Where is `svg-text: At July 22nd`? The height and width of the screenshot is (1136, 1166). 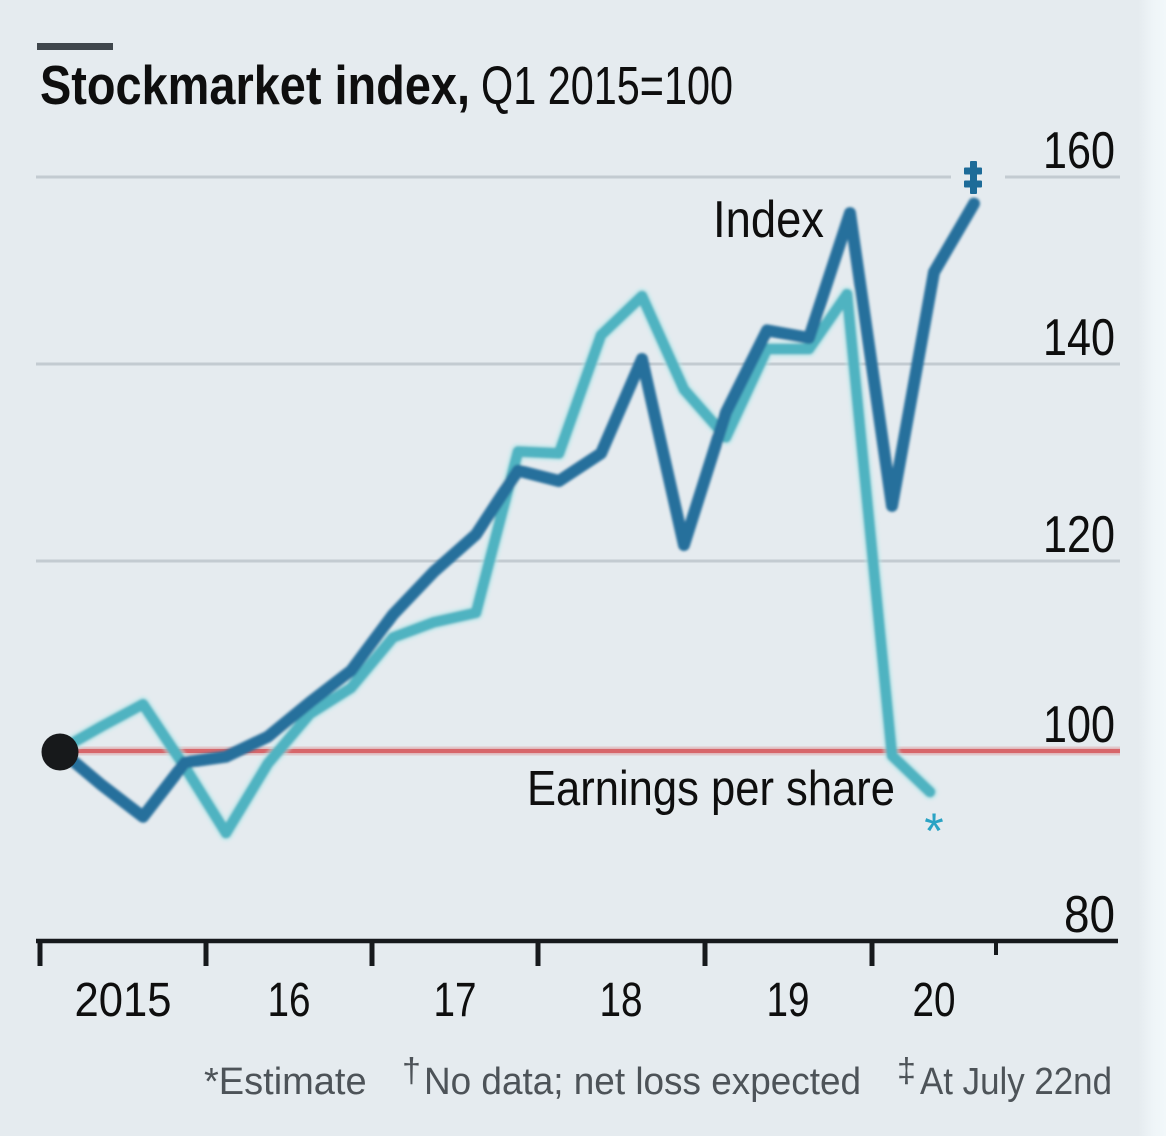
svg-text: At July 22nd is located at coordinates (1016, 1082).